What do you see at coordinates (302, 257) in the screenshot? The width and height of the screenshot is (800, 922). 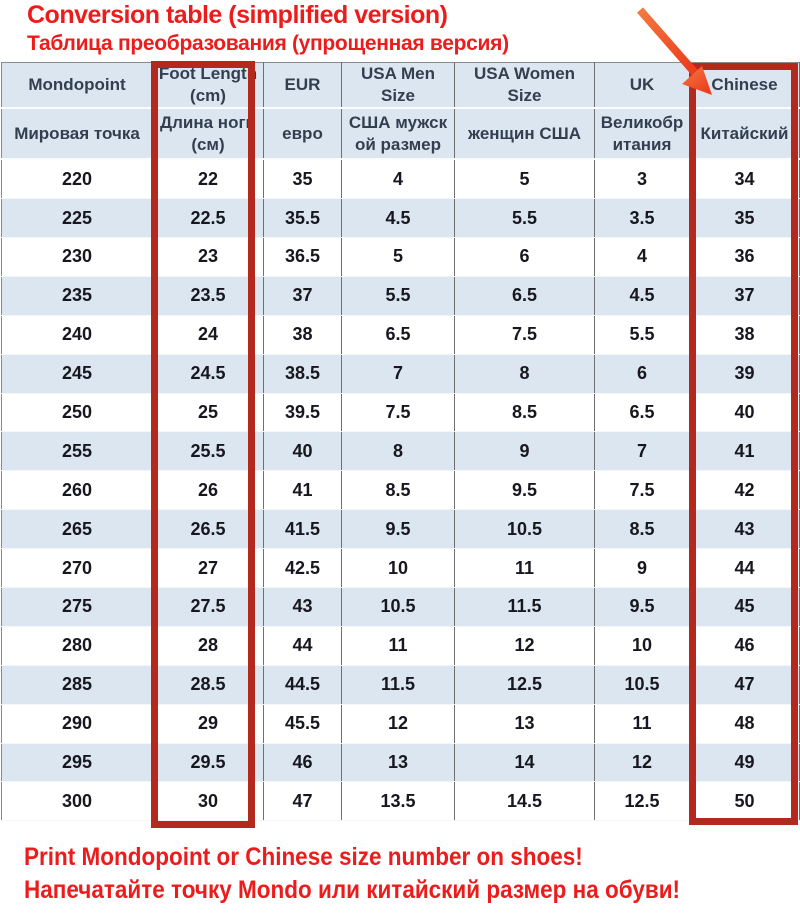 I see `table-cell: 36.5` at bounding box center [302, 257].